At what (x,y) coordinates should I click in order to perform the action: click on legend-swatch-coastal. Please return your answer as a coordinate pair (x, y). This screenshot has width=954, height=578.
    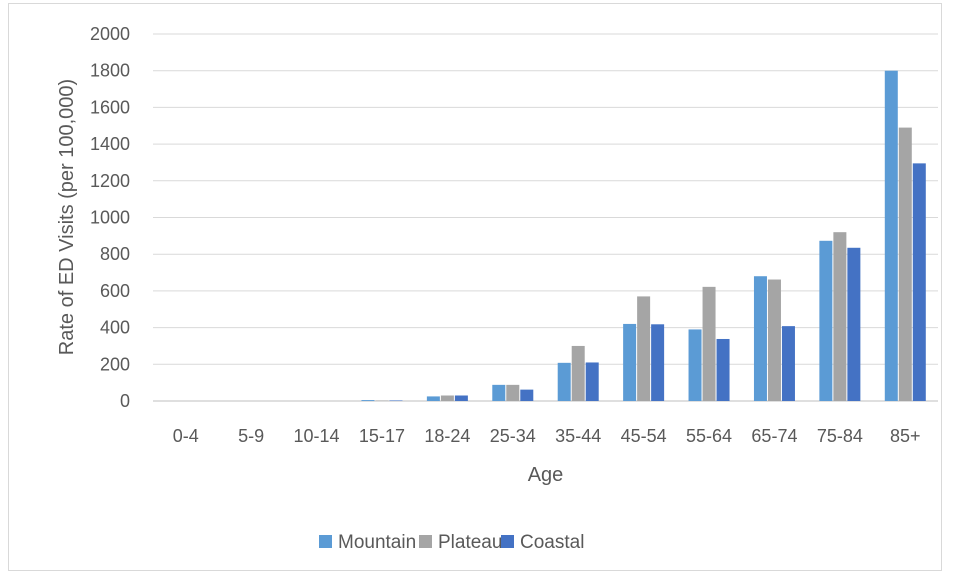
    Looking at the image, I should click on (507, 541).